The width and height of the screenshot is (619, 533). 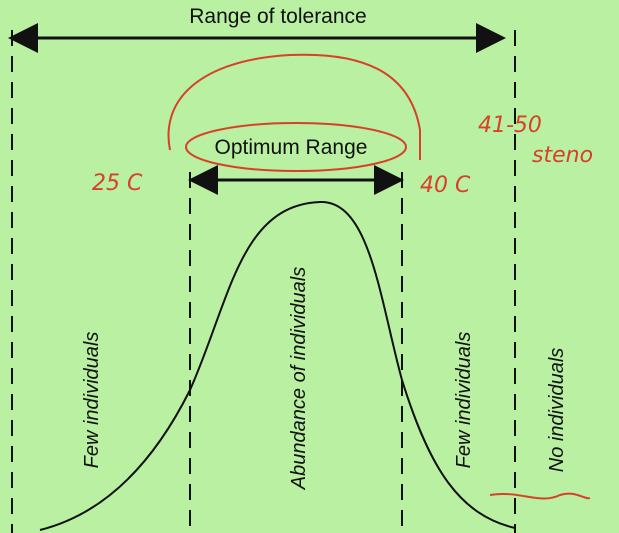 What do you see at coordinates (562, 155) in the screenshot?
I see `handwritten-note: steno` at bounding box center [562, 155].